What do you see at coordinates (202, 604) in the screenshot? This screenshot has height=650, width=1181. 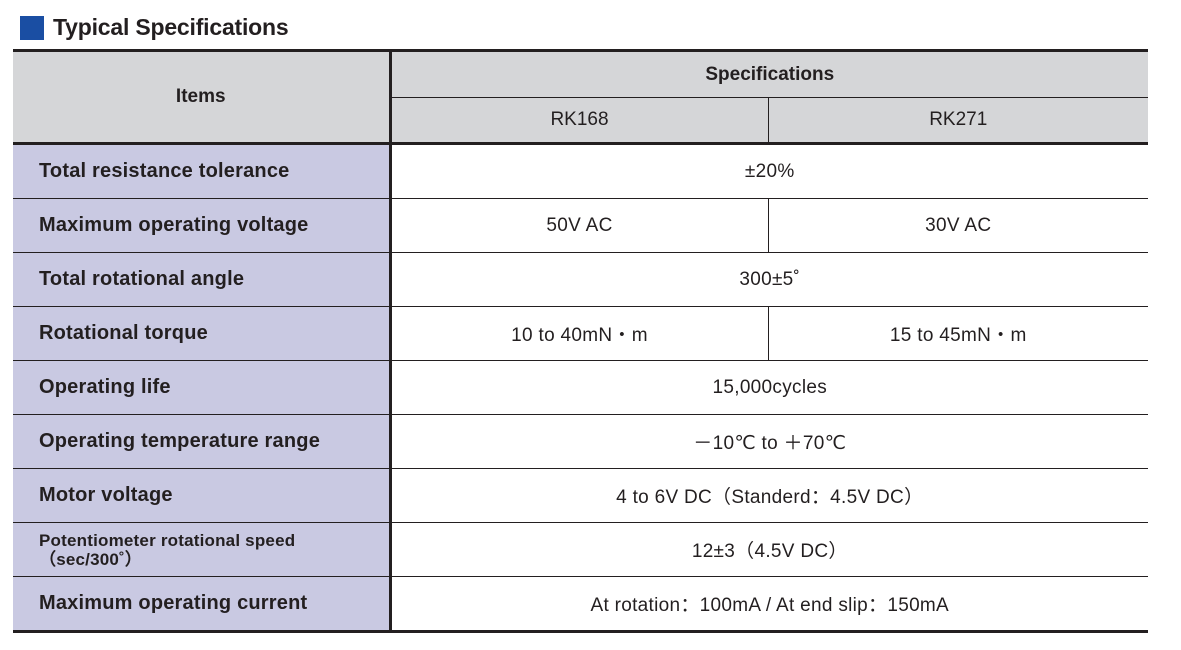 I see `row-label: Maximum operating current` at bounding box center [202, 604].